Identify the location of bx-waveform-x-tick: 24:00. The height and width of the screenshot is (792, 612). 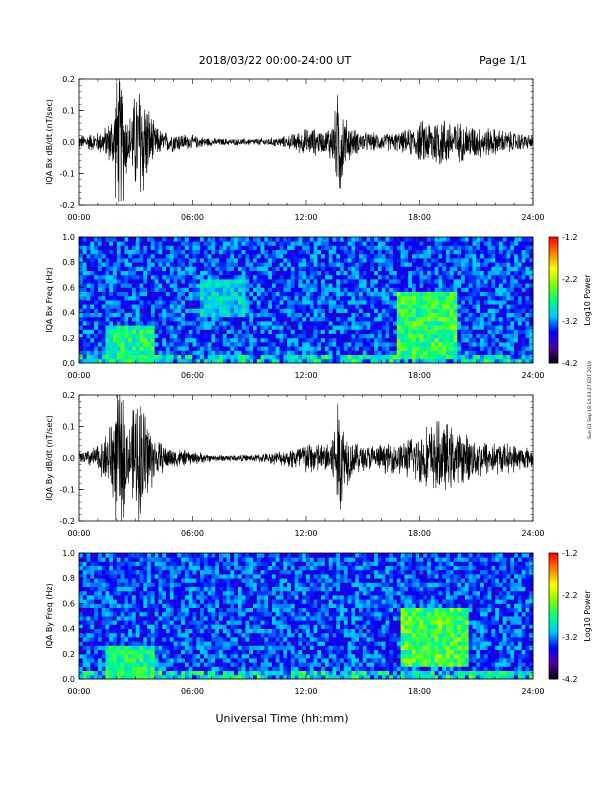
(532, 217).